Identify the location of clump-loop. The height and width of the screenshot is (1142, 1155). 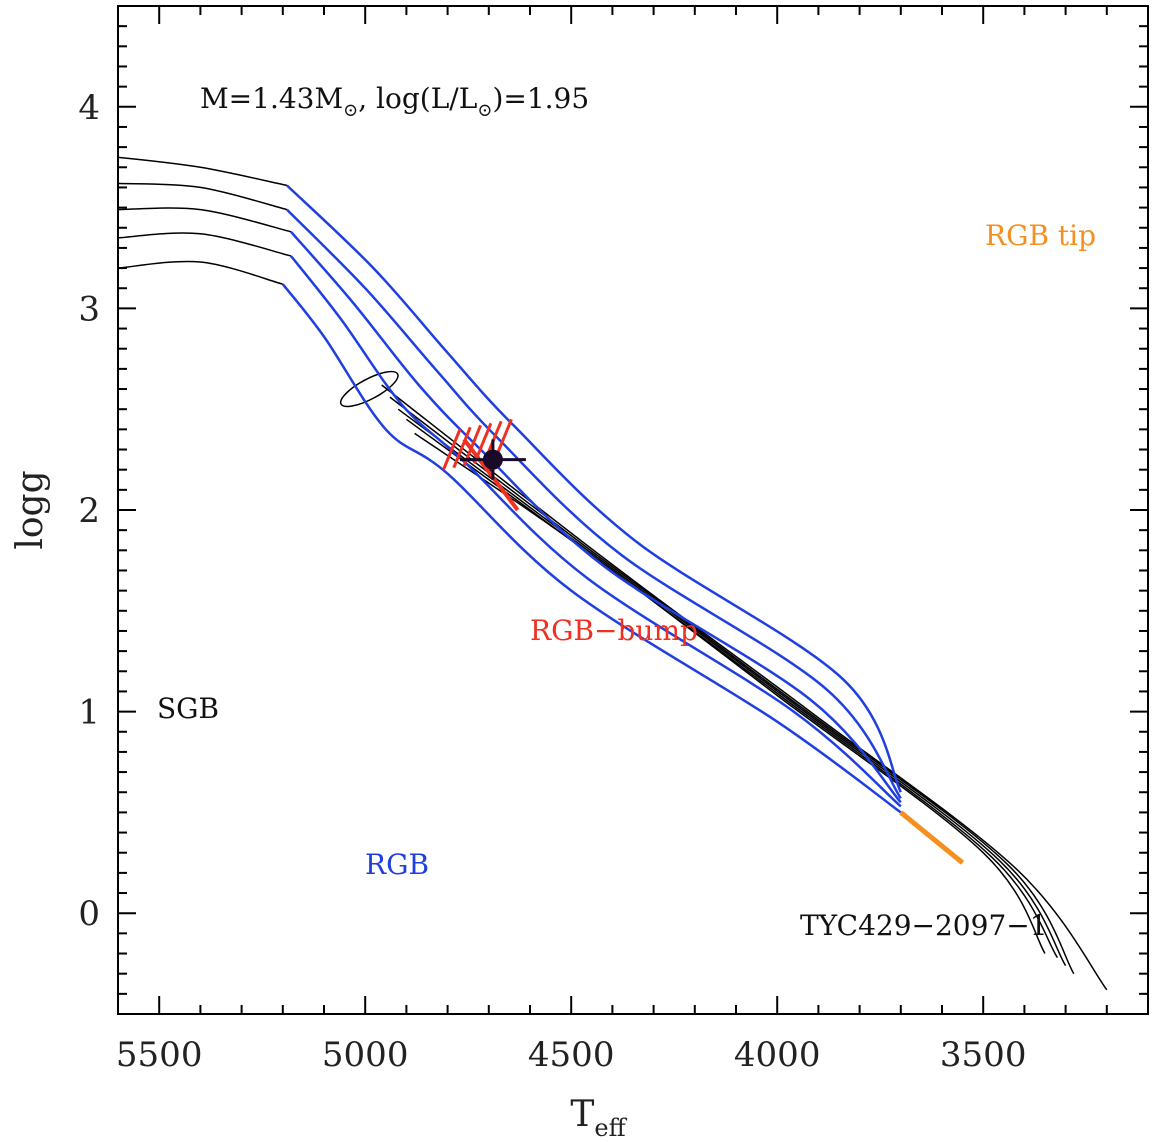
(369, 389).